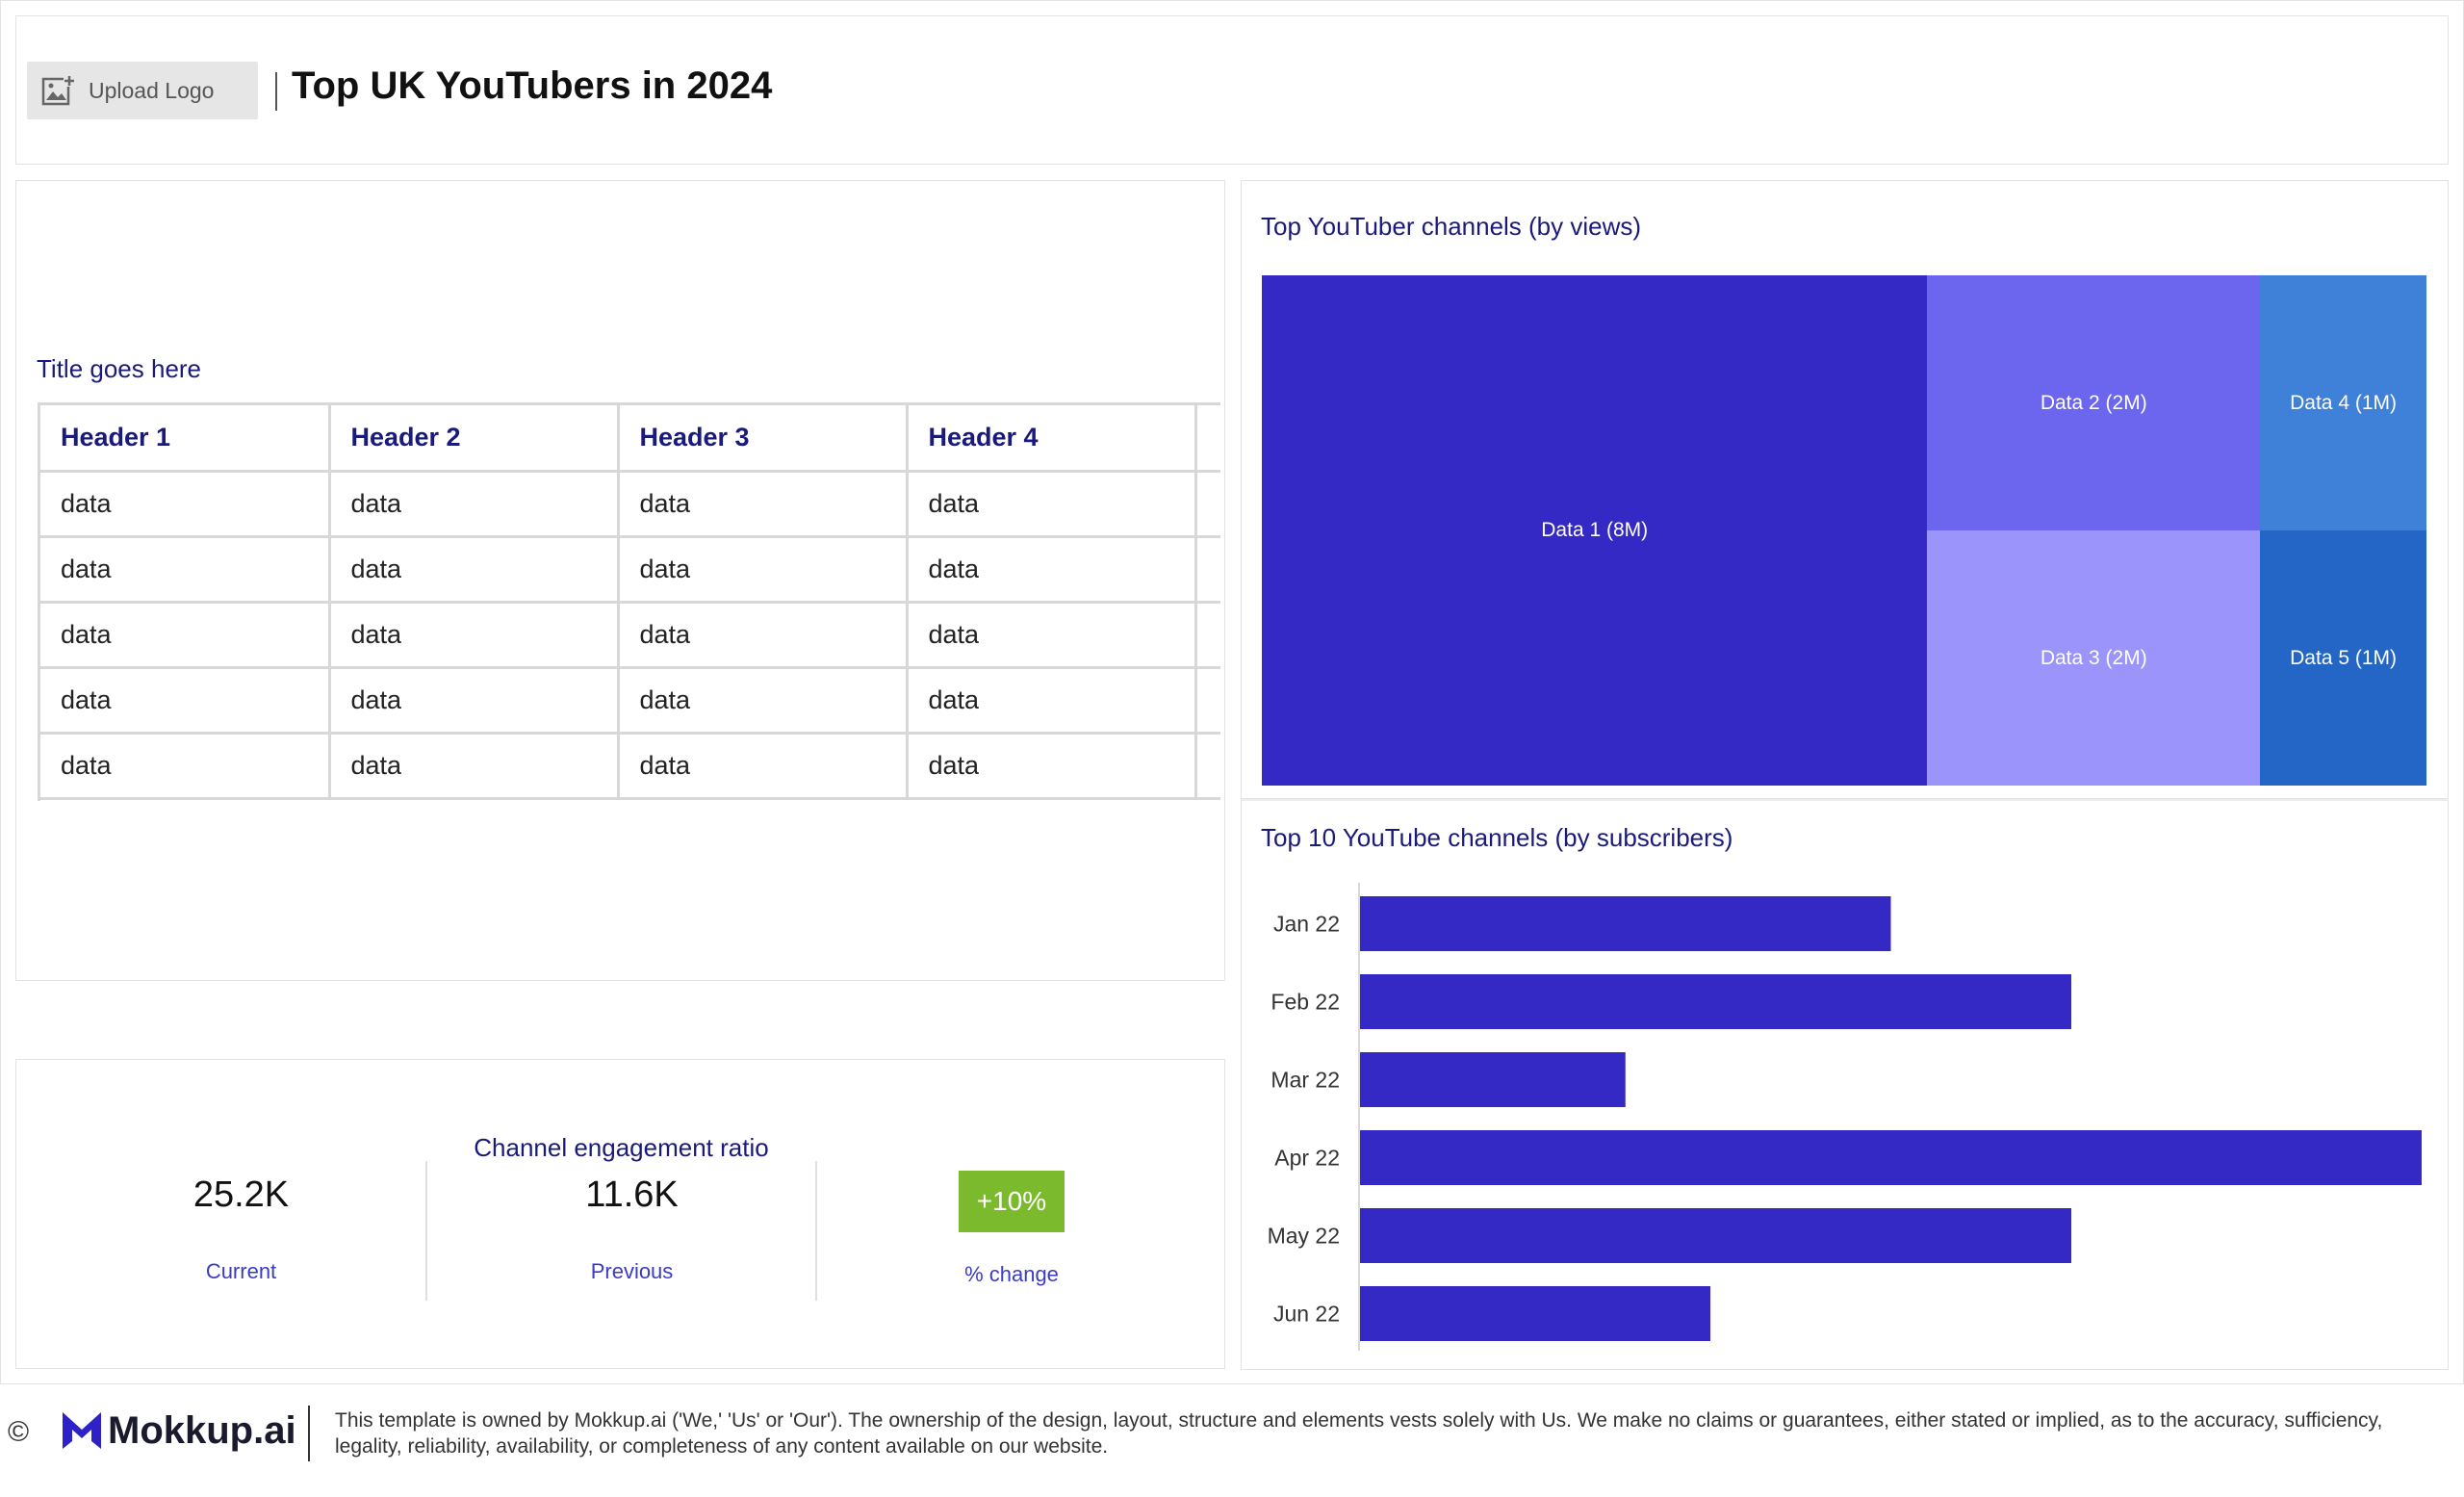 Image resolution: width=2464 pixels, height=1497 pixels. Describe the element at coordinates (1052, 439) in the screenshot. I see `table-header-cell: Header 4` at that location.